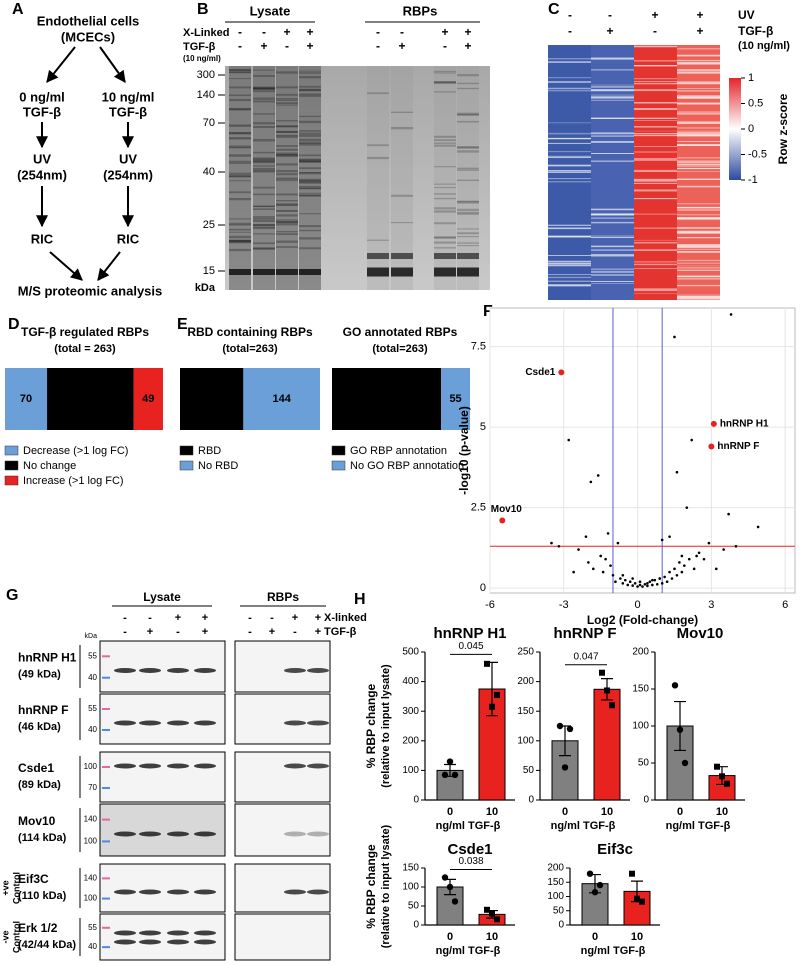 The height and width of the screenshot is (965, 800). I want to click on value-label: 55, so click(455, 399).